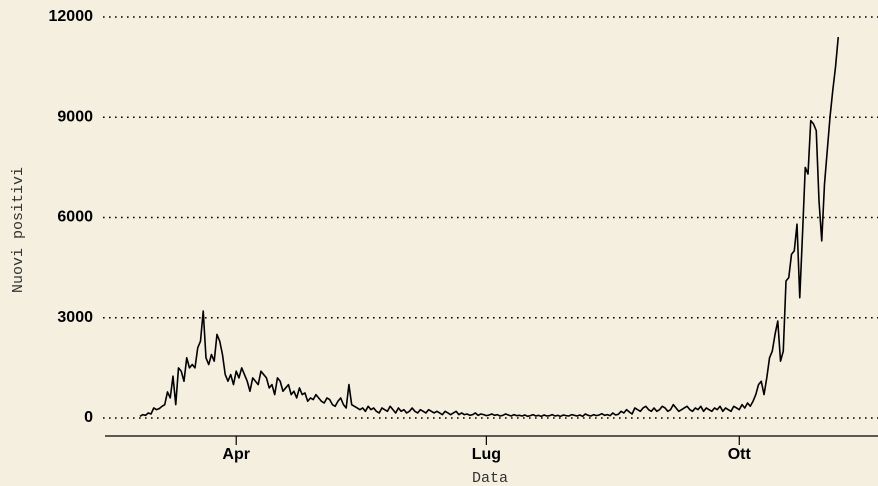 The width and height of the screenshot is (878, 486). I want to click on y-axis-label: Nuovi positivi, so click(18, 230).